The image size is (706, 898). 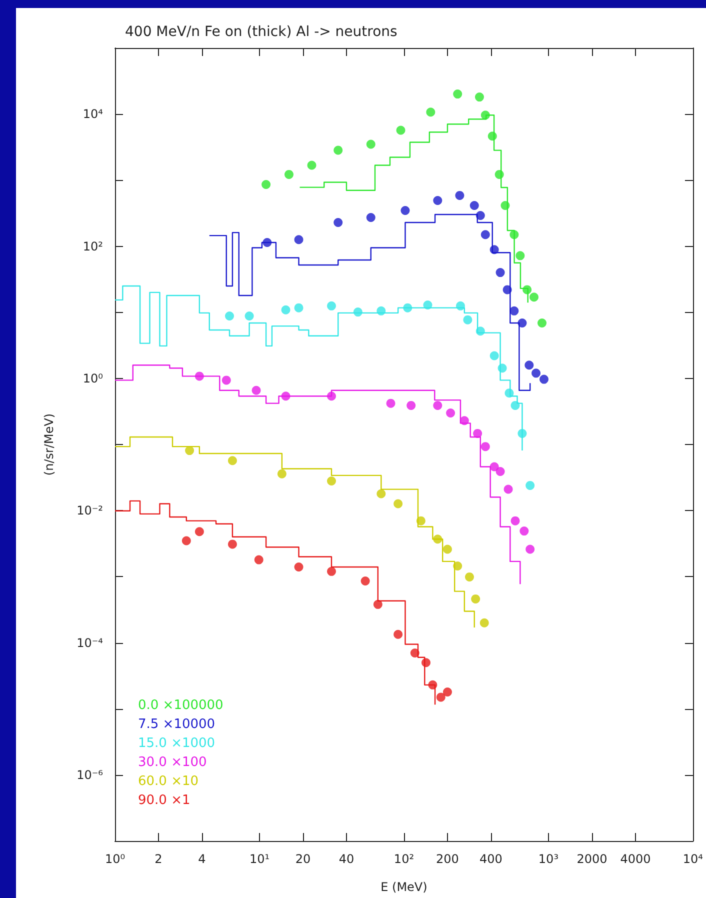 What do you see at coordinates (168, 781) in the screenshot?
I see `text: 60.0 ×10` at bounding box center [168, 781].